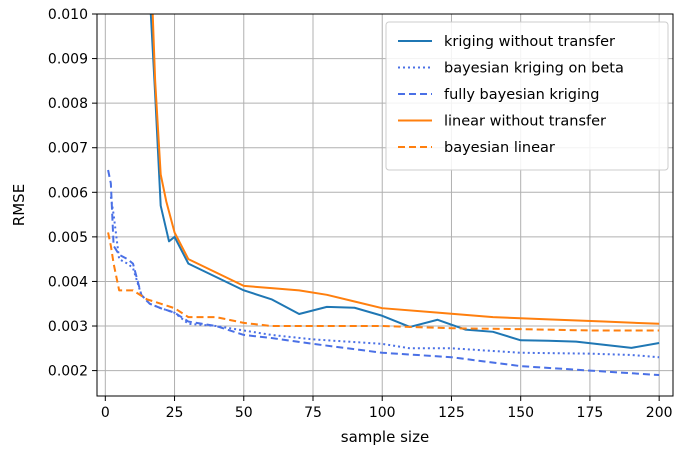 Image resolution: width=683 pixels, height=451 pixels. What do you see at coordinates (19, 205) in the screenshot?
I see `y-axis-label: RMSE` at bounding box center [19, 205].